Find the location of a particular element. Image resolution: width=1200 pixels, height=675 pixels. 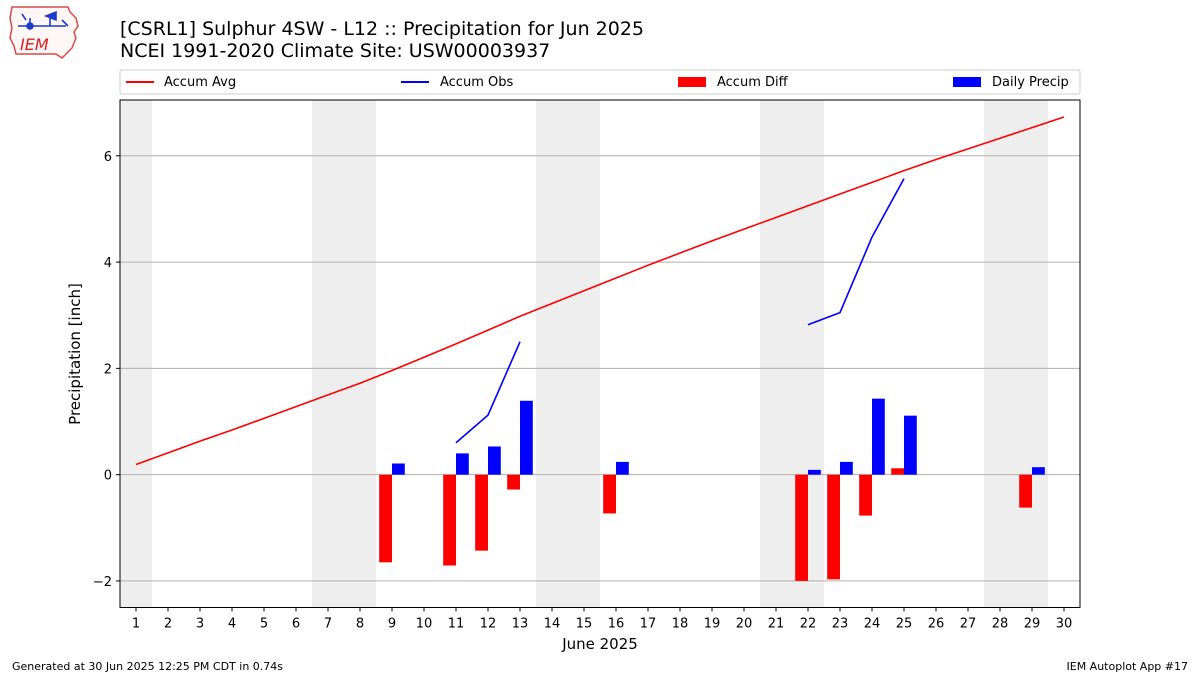

x-tick-label-24: 24 is located at coordinates (872, 624).